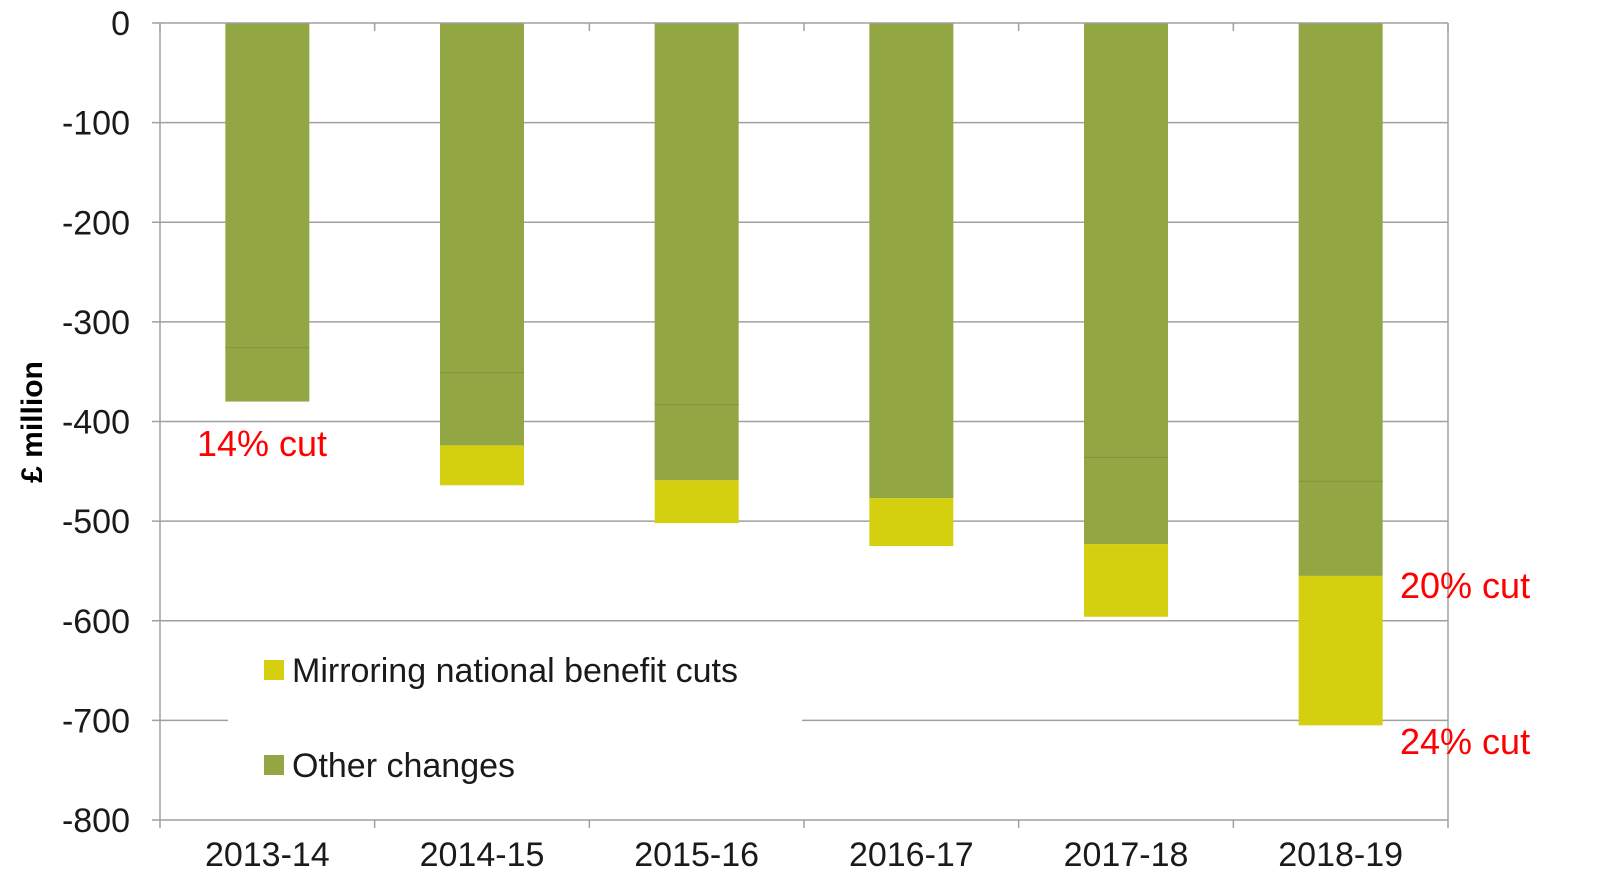  Describe the element at coordinates (120, 24) in the screenshot. I see `y-tick-label: 0` at that location.